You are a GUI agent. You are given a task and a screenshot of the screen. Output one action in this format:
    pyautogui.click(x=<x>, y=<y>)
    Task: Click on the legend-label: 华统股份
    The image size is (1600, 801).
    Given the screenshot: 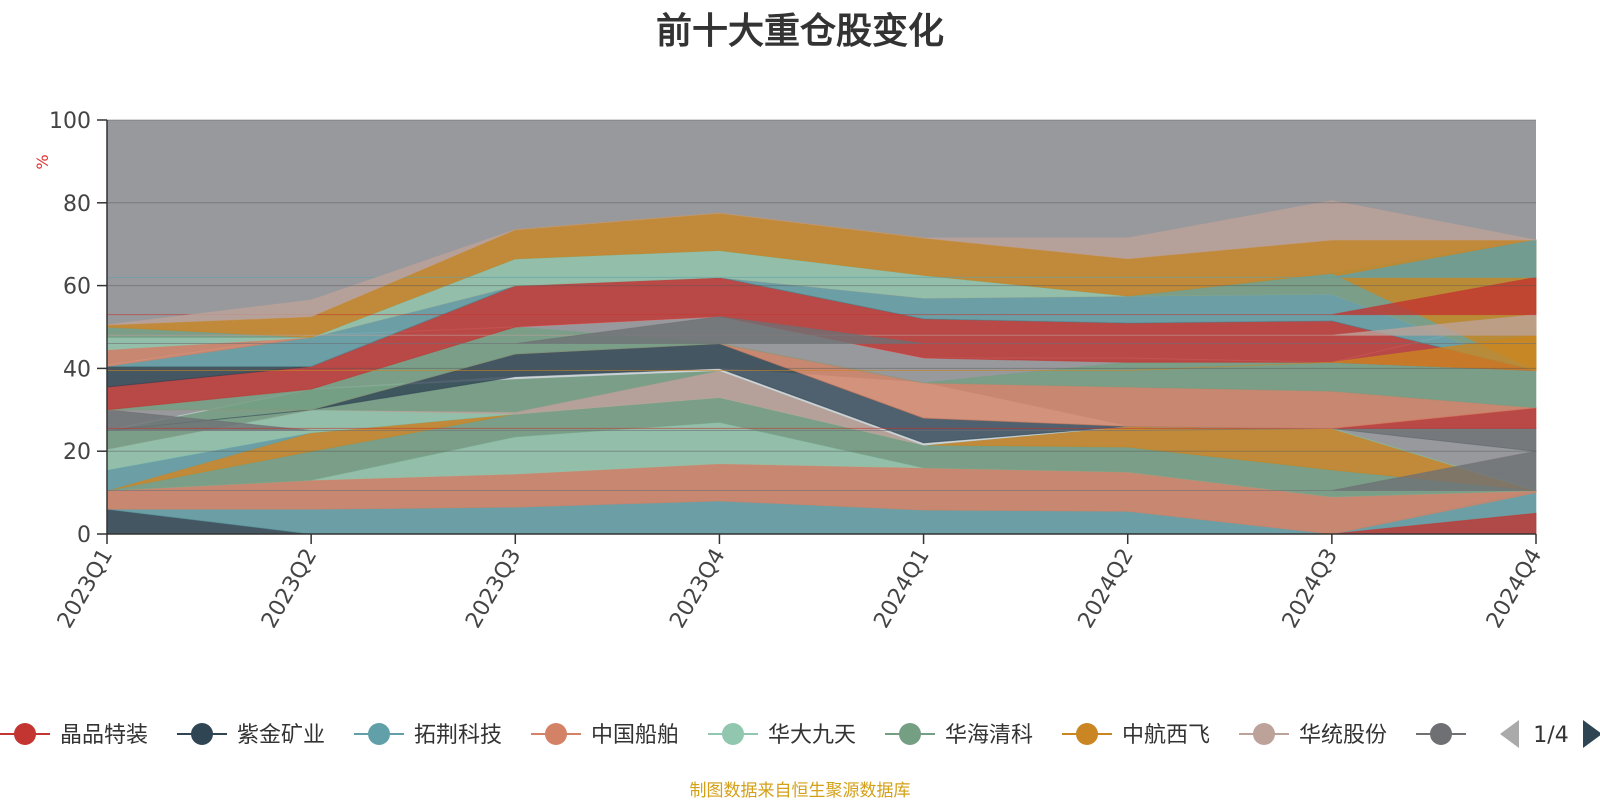 What is the action you would take?
    pyautogui.click(x=1343, y=735)
    